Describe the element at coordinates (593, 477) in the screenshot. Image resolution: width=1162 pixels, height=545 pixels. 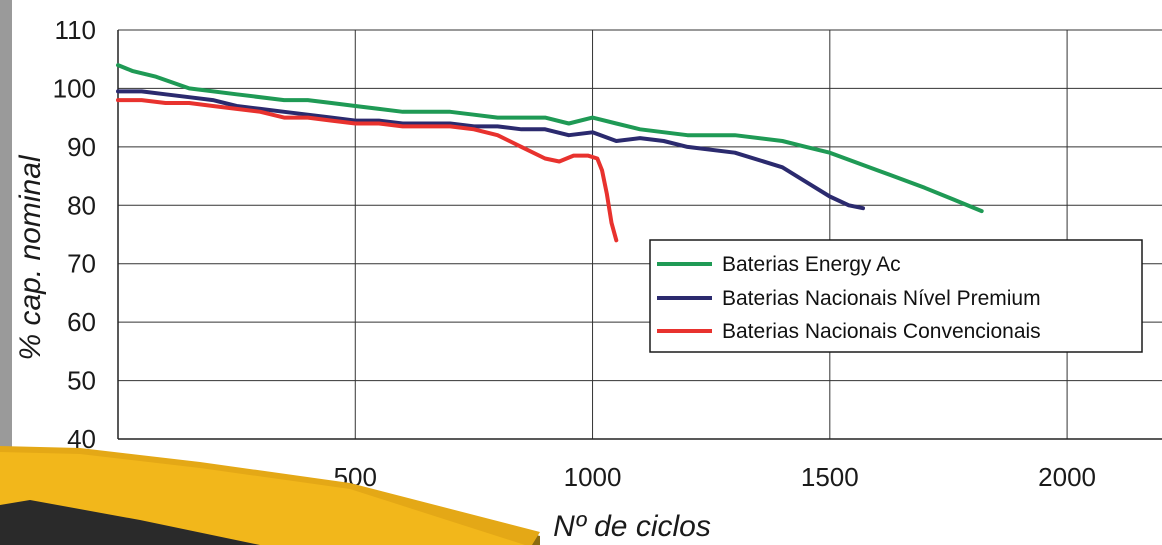
I see `x-tick-label-1000: 1000` at that location.